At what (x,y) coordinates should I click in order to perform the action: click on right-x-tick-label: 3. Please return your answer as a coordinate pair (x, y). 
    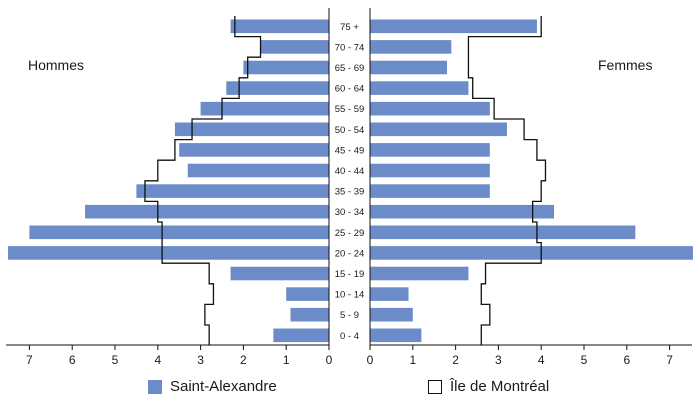
    Looking at the image, I should click on (498, 360).